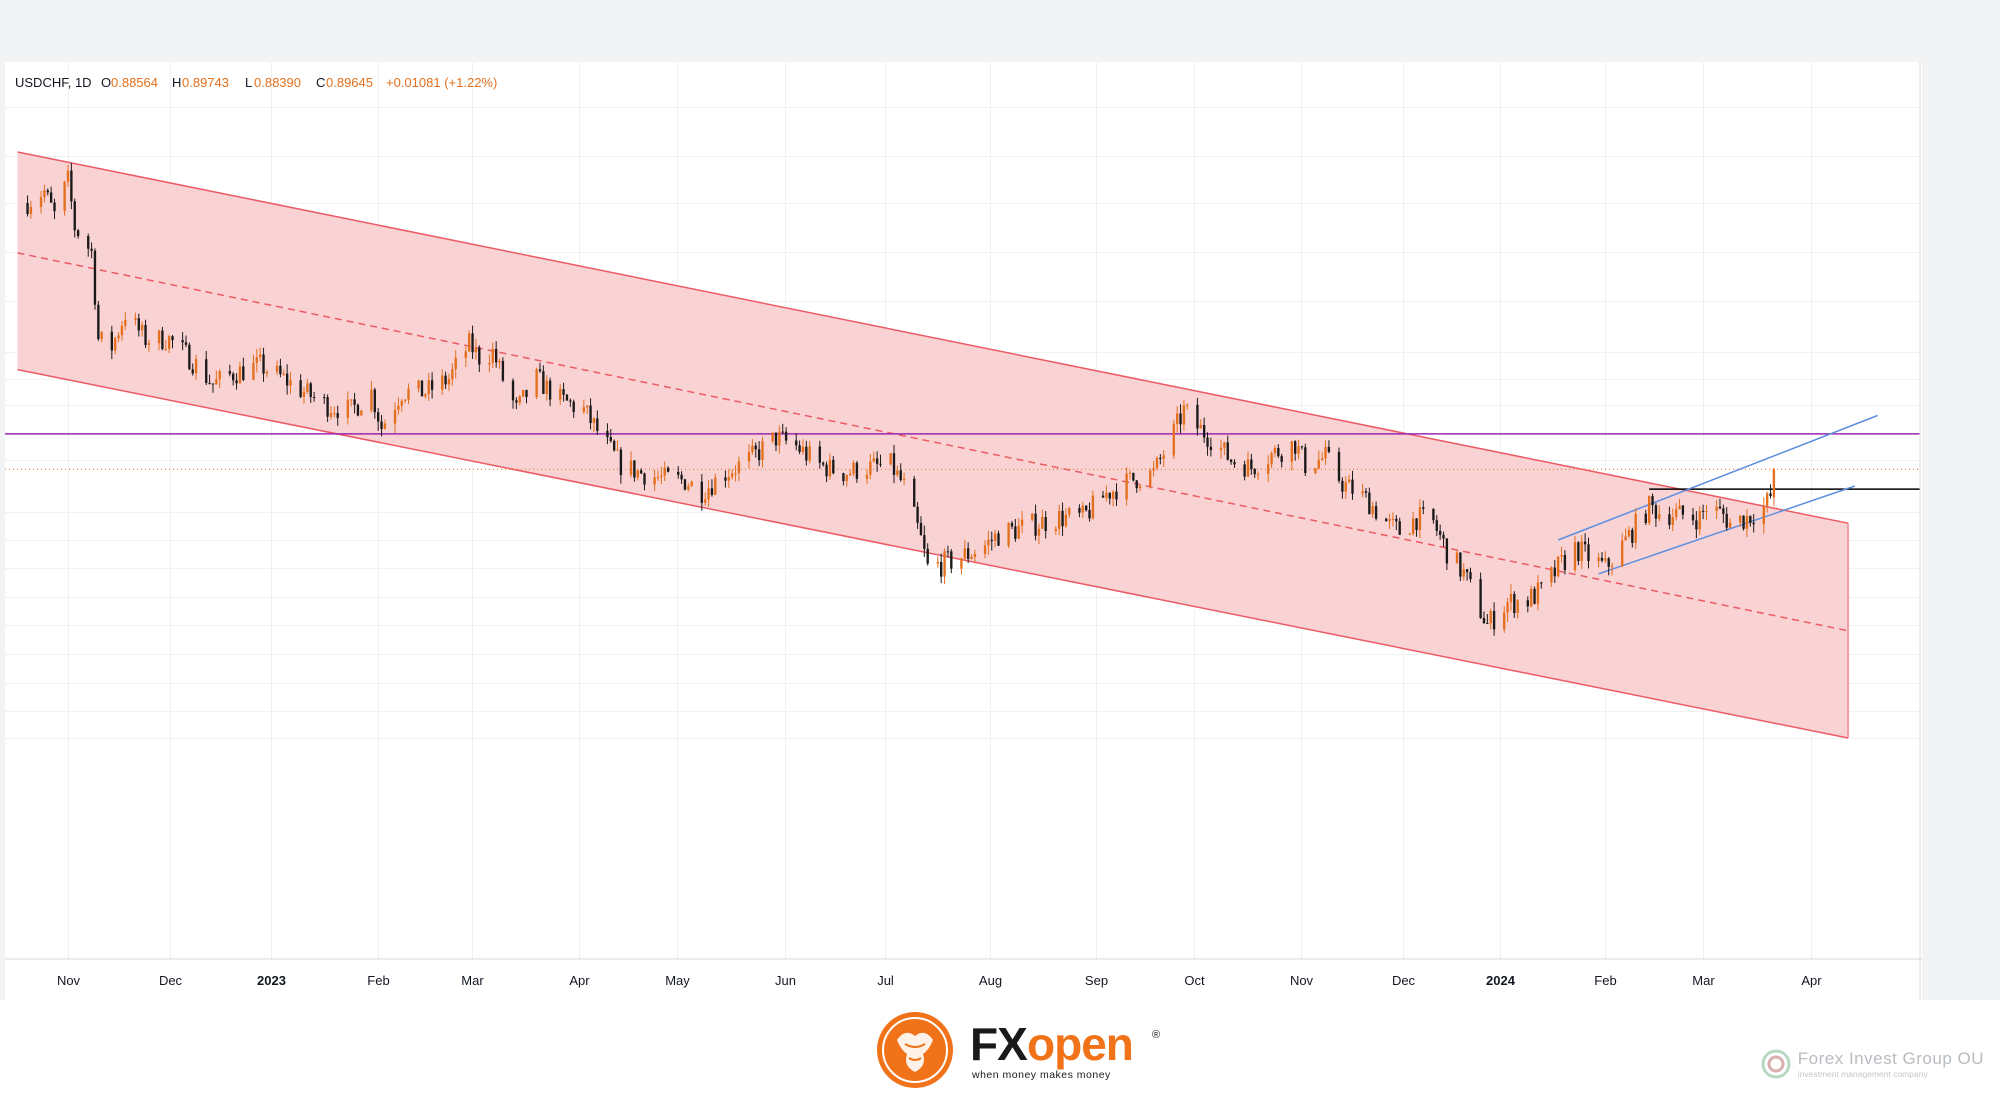 This screenshot has width=2000, height=1099. Describe the element at coordinates (1194, 980) in the screenshot. I see `x-tick-label: Oct` at that location.